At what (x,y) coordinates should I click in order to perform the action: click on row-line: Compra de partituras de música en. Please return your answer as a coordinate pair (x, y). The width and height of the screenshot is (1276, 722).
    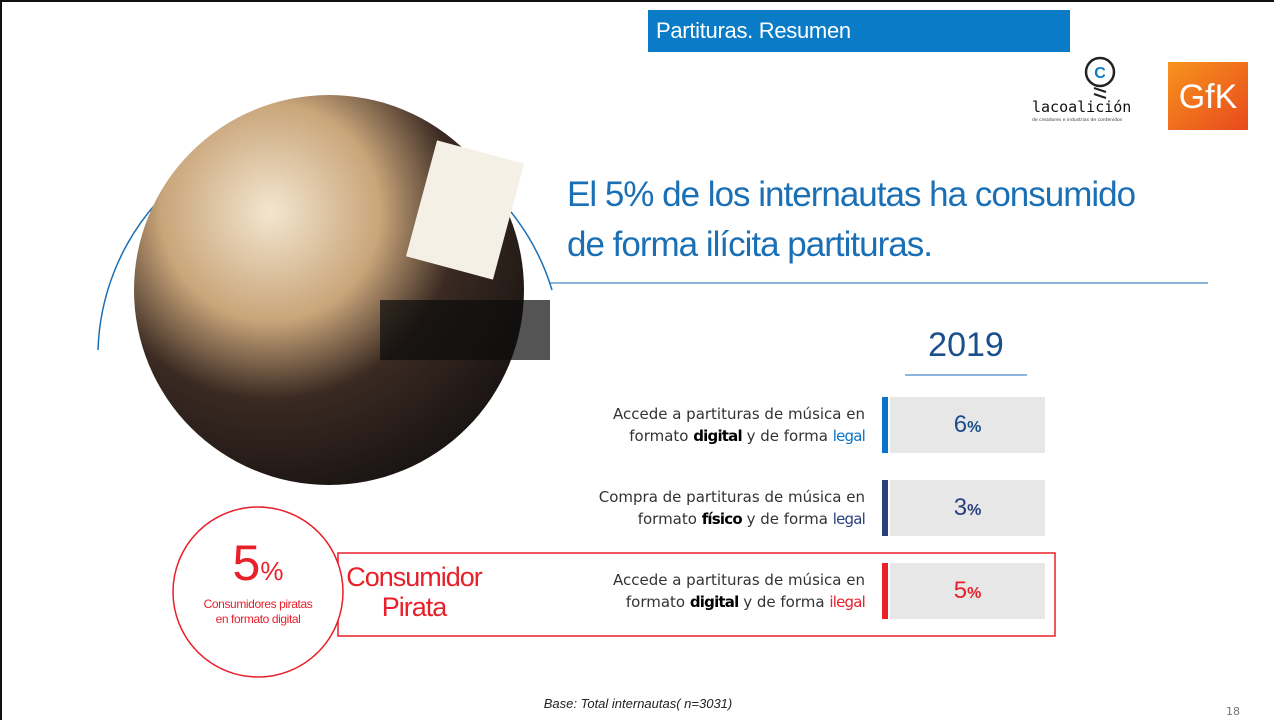
    Looking at the image, I should click on (731, 497).